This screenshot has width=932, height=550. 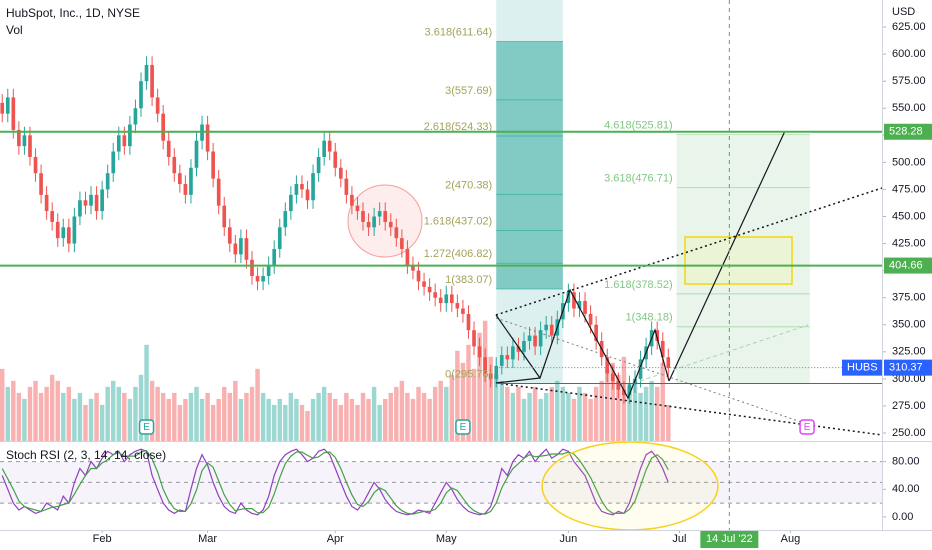 What do you see at coordinates (909, 54) in the screenshot?
I see `y-tick-label: 600.00` at bounding box center [909, 54].